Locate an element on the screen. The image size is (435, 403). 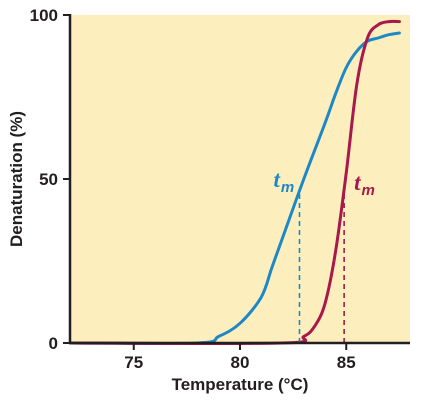
x-axis-title: Temperature (°C) is located at coordinates (240, 384).